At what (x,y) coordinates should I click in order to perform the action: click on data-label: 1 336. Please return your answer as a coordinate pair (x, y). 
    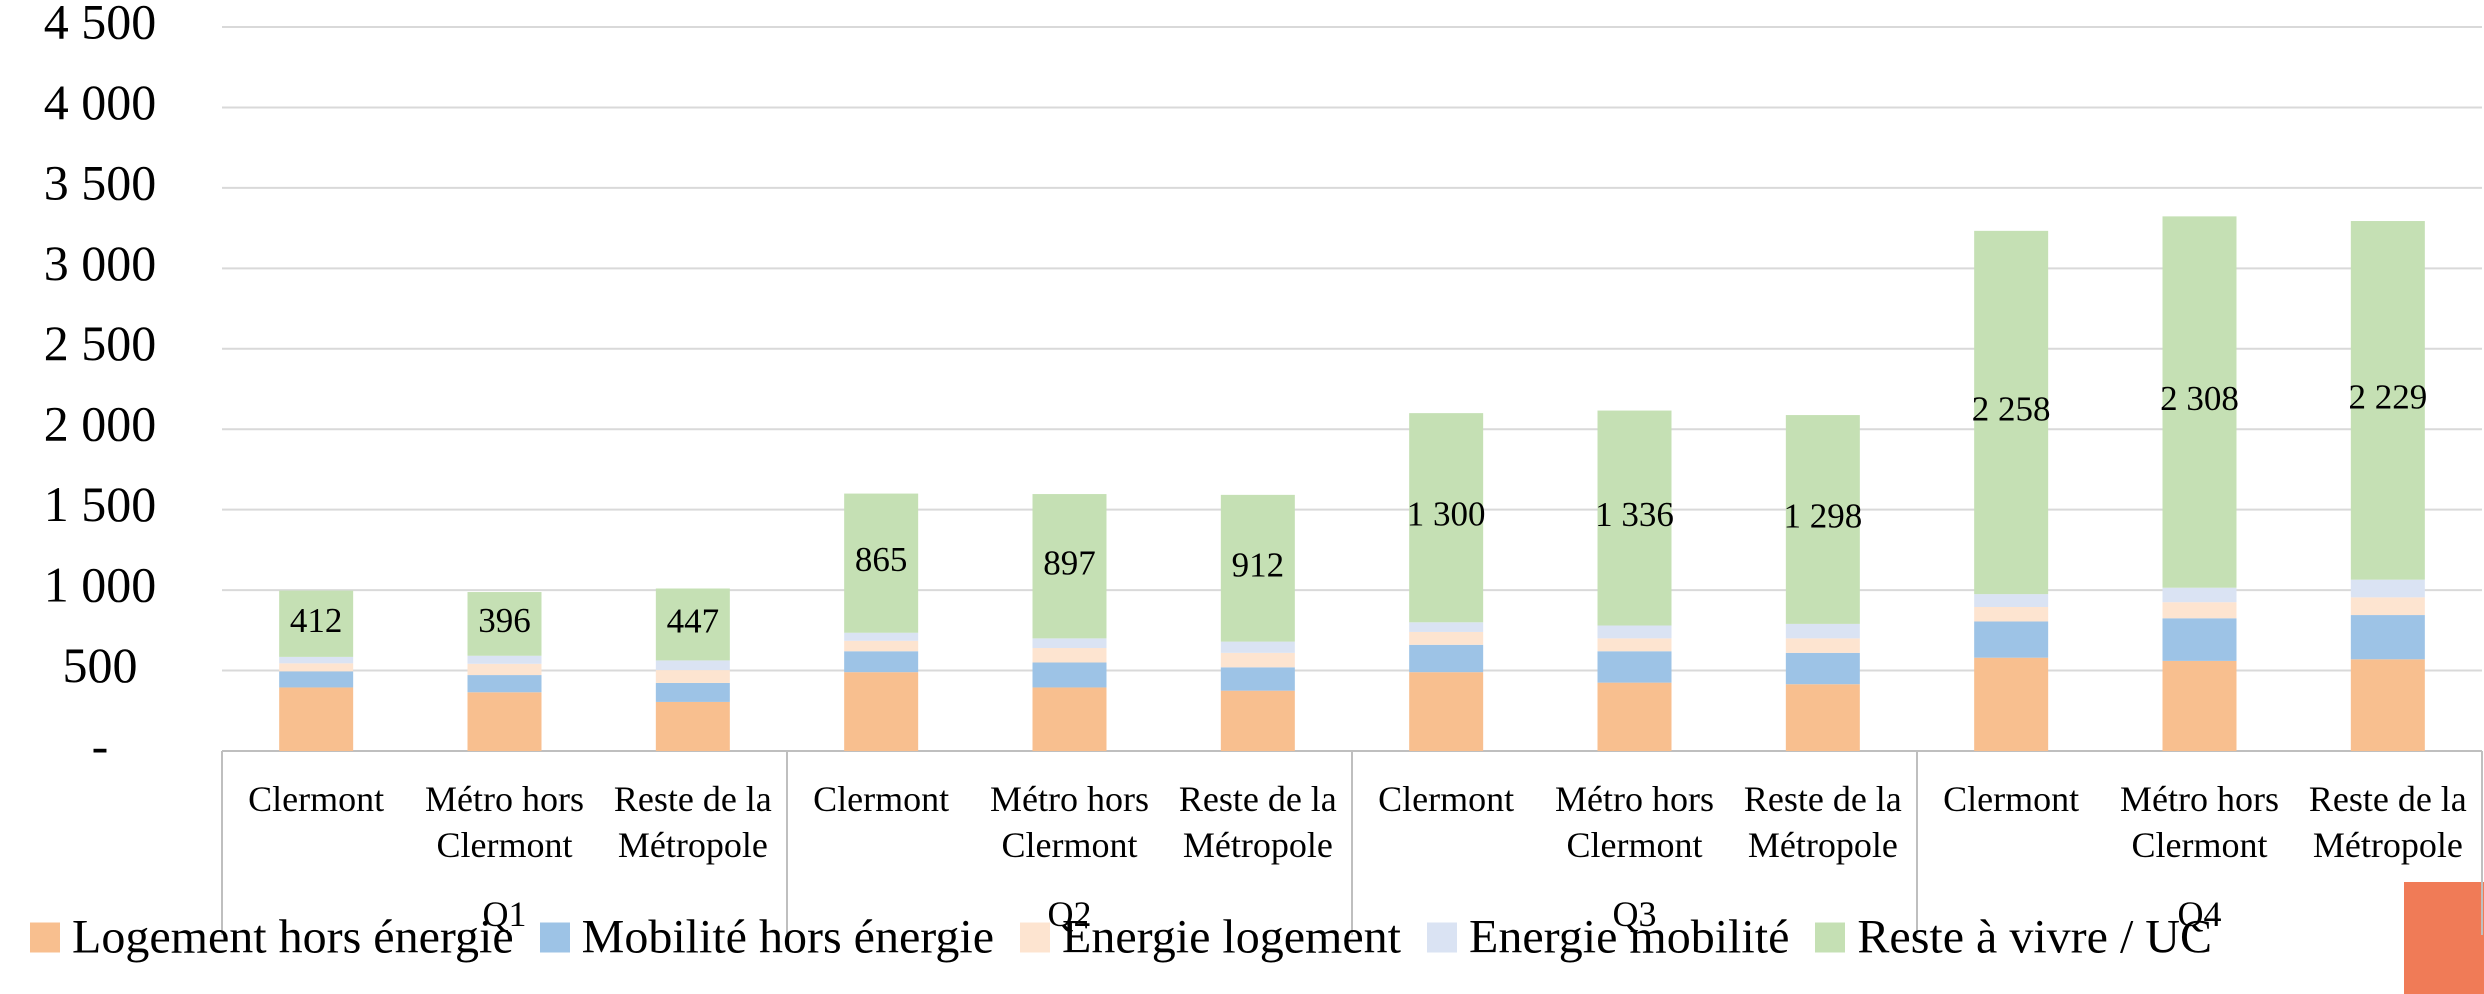
    Looking at the image, I should click on (1634, 514).